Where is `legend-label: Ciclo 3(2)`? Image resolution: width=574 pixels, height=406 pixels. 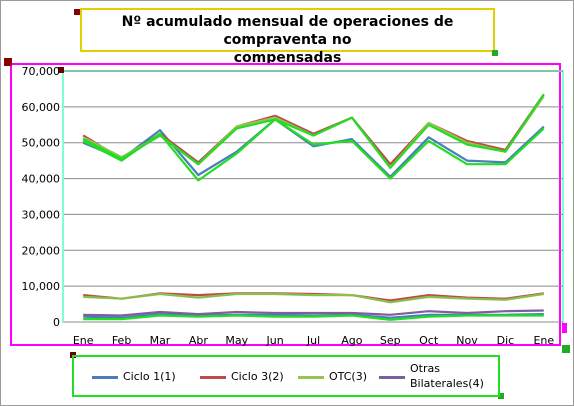
legend-label: Ciclo 3(2) is located at coordinates (257, 376).